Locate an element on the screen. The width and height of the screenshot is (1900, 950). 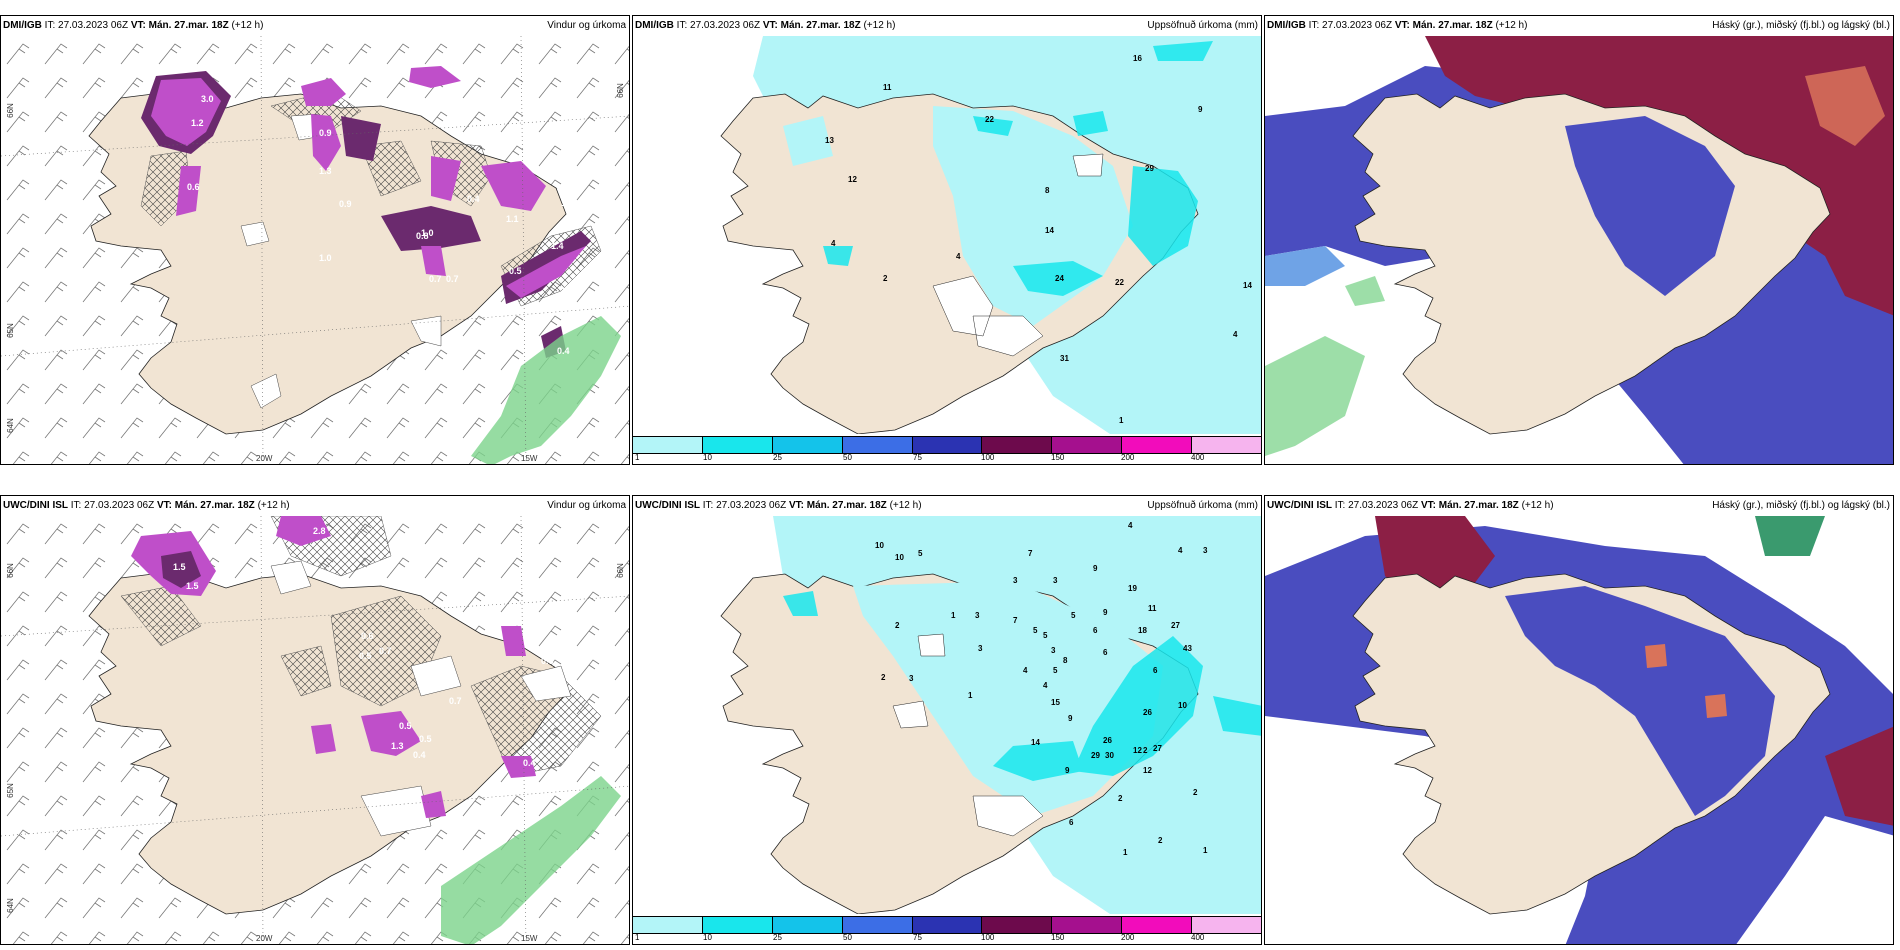
map-accum-precip is located at coordinates (990, 236).